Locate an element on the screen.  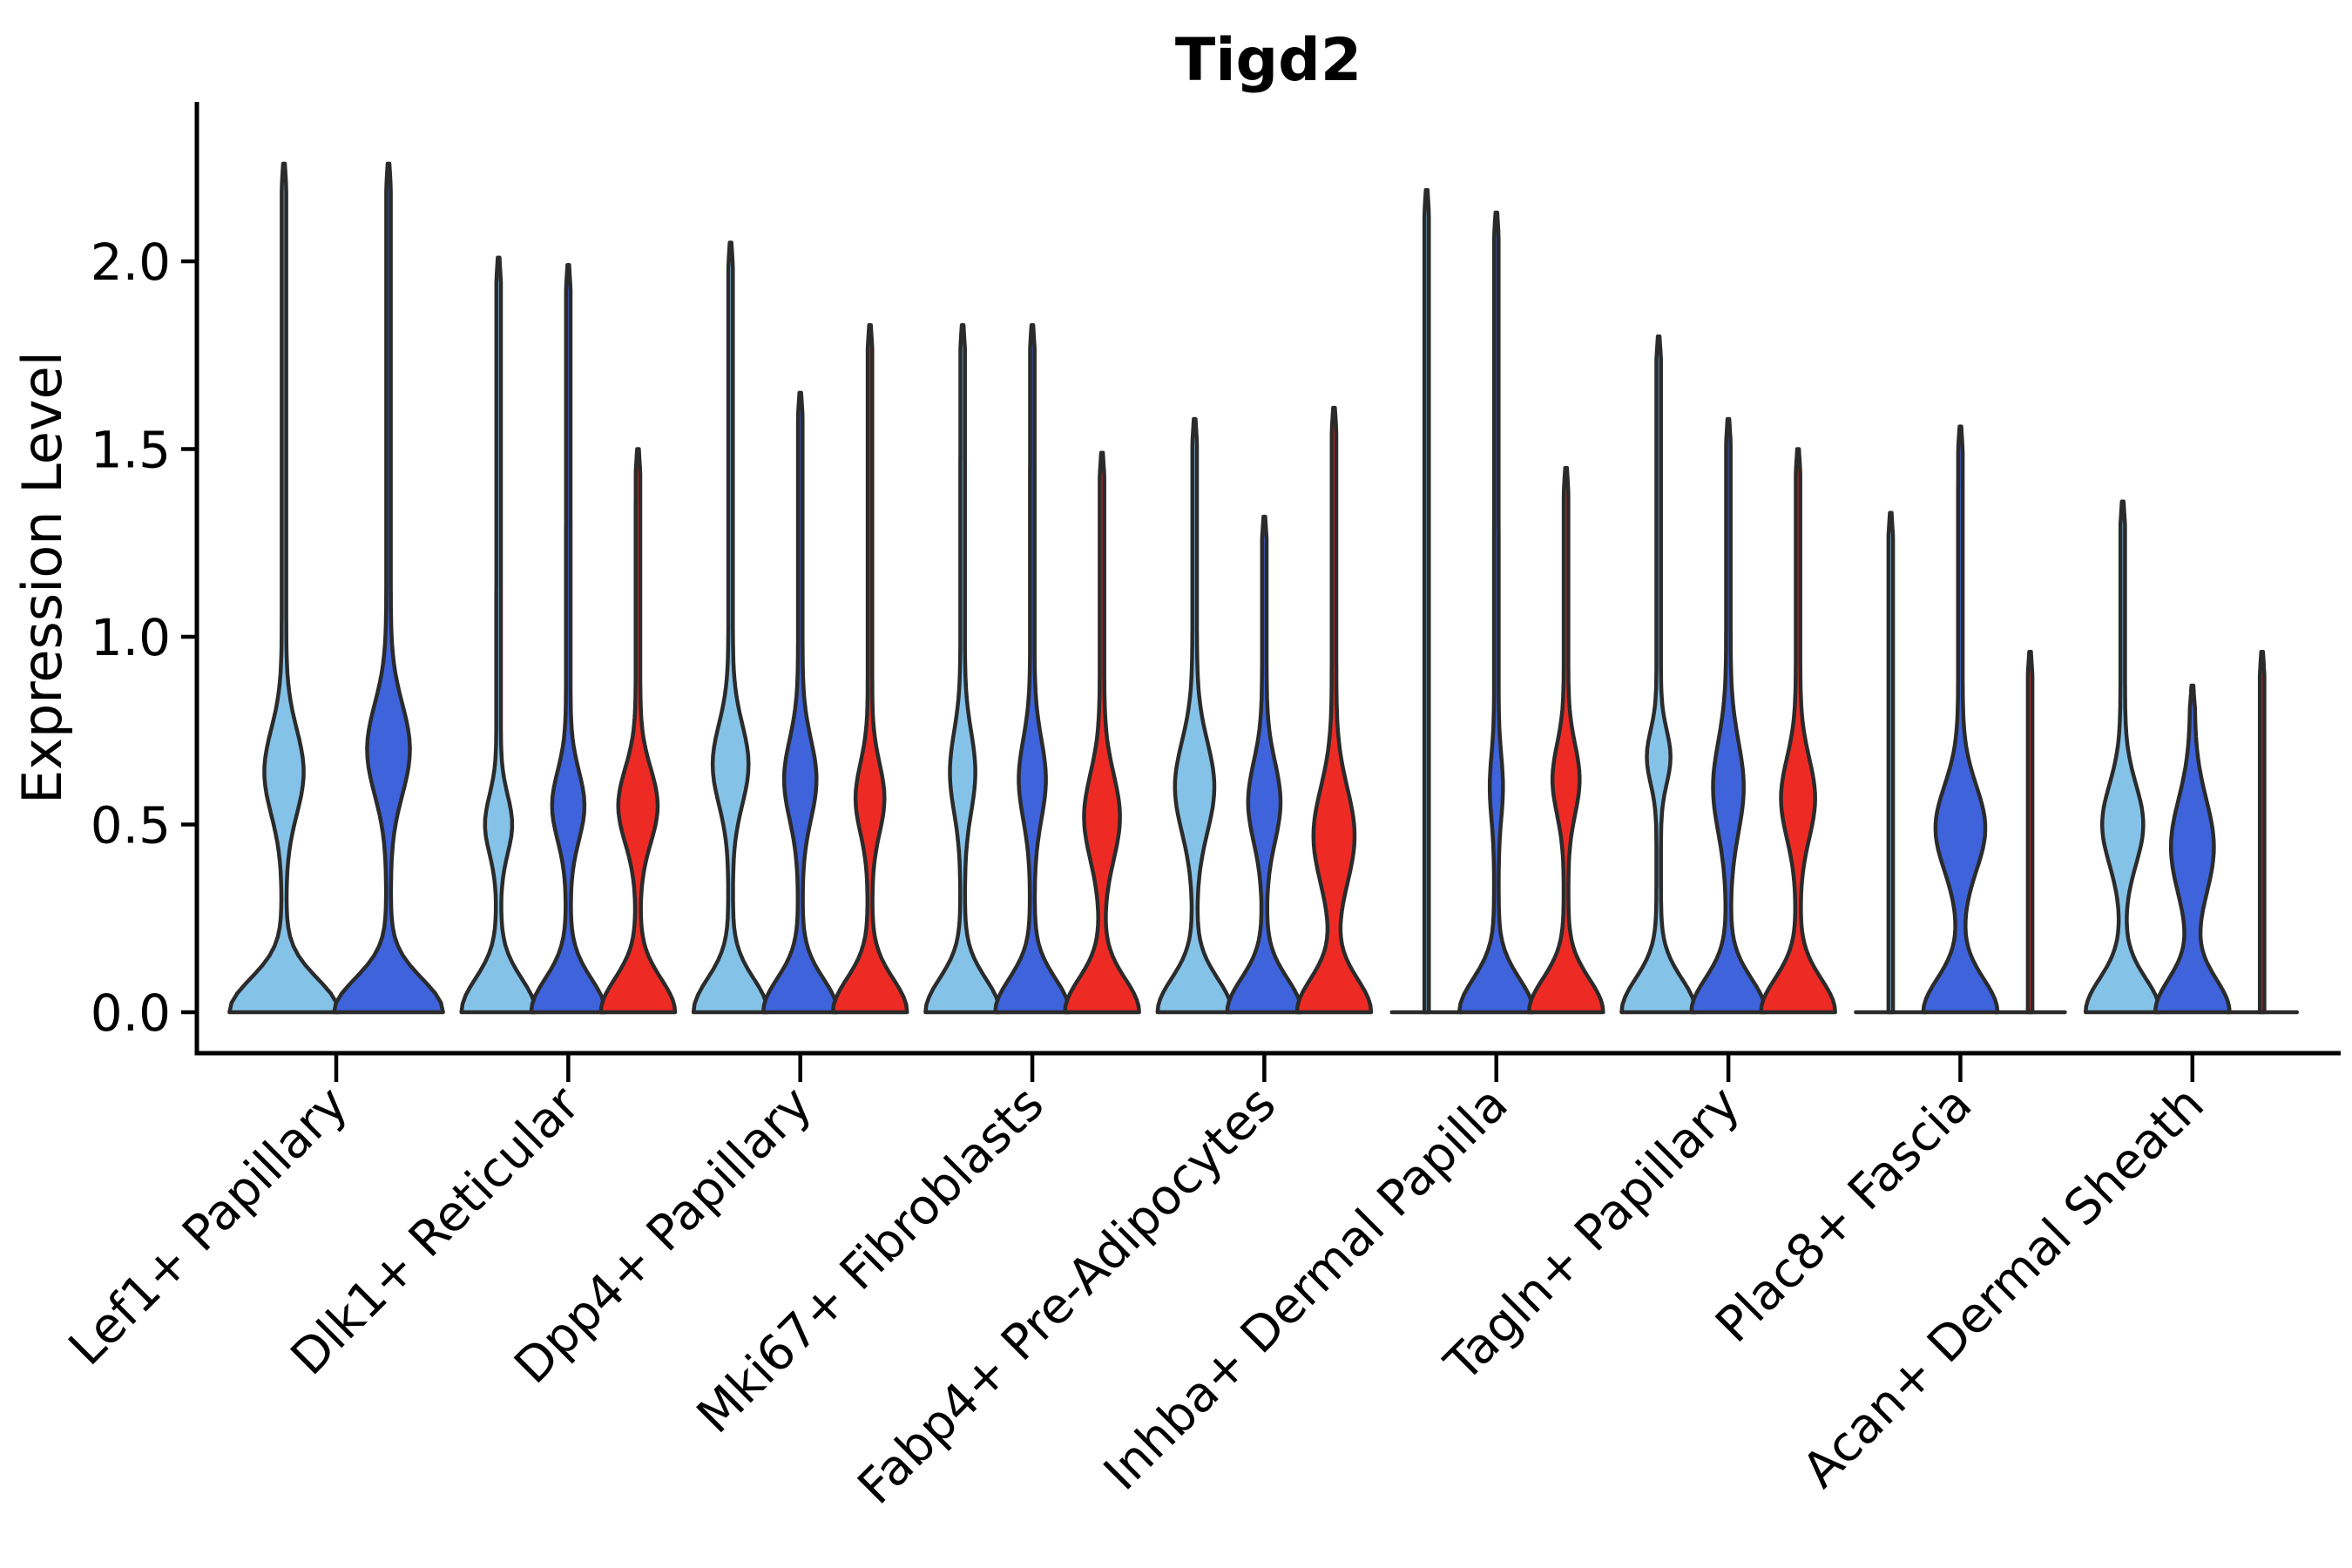
x-tick-label: Inhba+ Dermal Papilla is located at coordinates (1306, 1289).